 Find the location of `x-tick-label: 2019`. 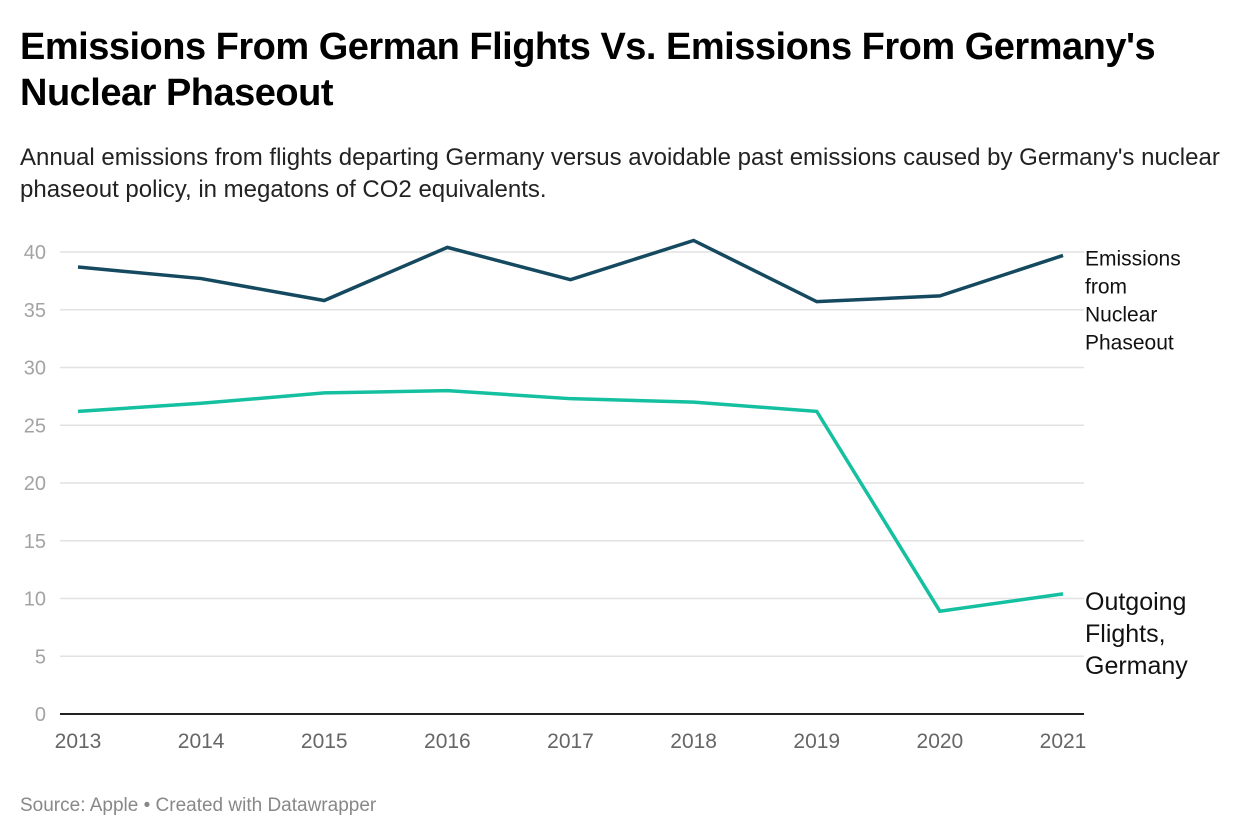

x-tick-label: 2019 is located at coordinates (816, 741).